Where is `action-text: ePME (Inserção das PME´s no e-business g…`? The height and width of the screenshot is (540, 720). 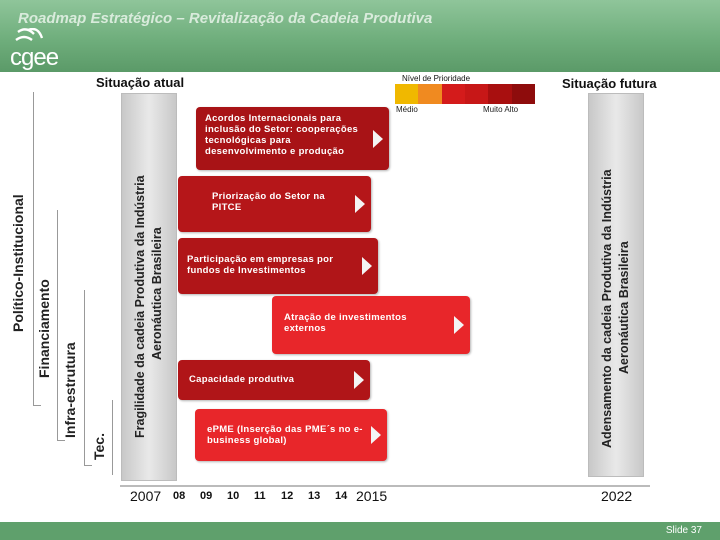
action-text: ePME (Inserção das PME´s no e-business g… is located at coordinates (285, 435).